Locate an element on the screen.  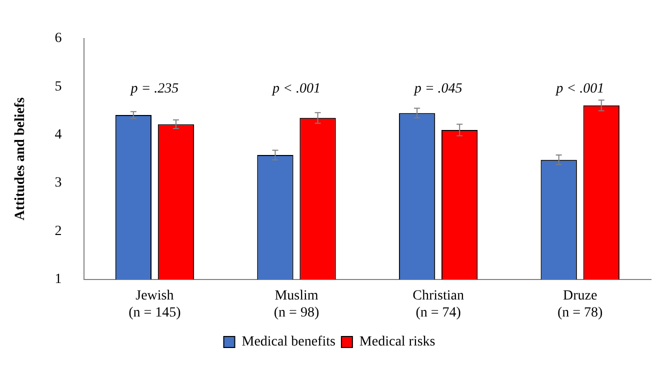
annotation: p = .235 is located at coordinates (154, 89).